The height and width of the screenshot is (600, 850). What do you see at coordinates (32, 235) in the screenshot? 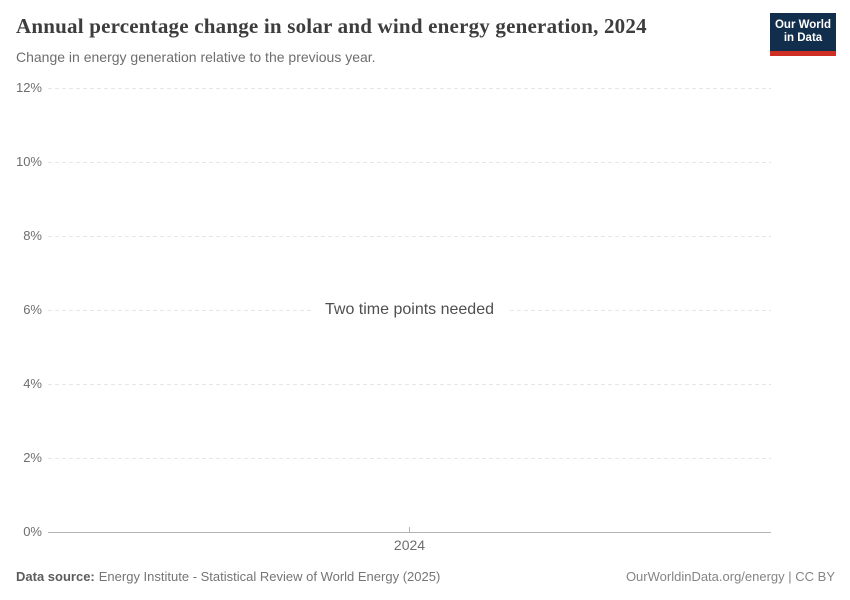
I see `y-tick-label: 8%` at bounding box center [32, 235].